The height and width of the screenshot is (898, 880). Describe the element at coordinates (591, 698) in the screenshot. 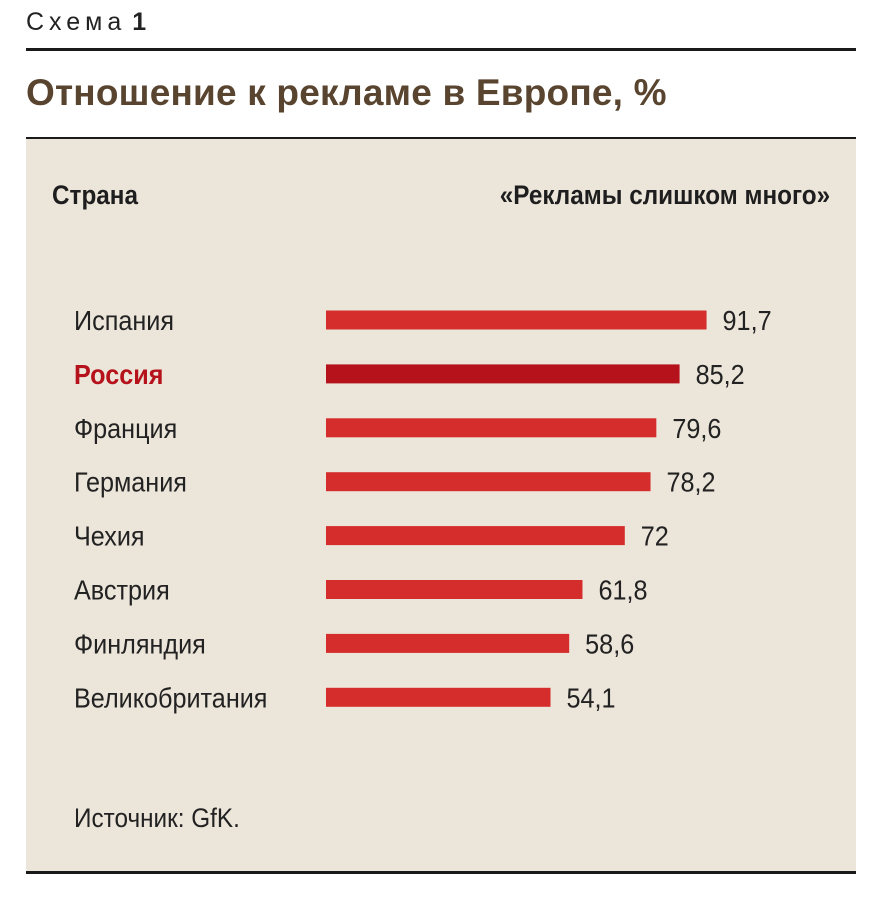

I see `value-label: 54,1` at that location.